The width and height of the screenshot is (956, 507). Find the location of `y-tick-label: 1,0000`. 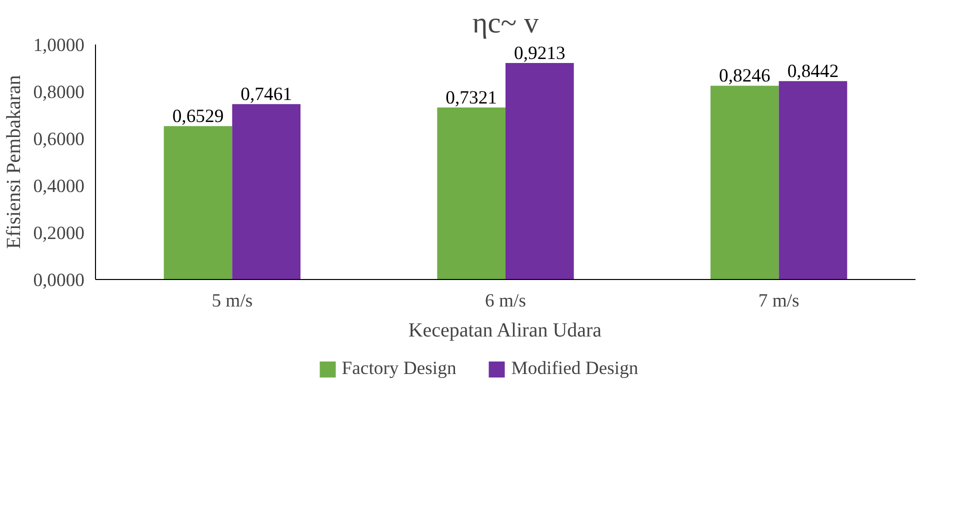

y-tick-label: 1,0000 is located at coordinates (59, 45).